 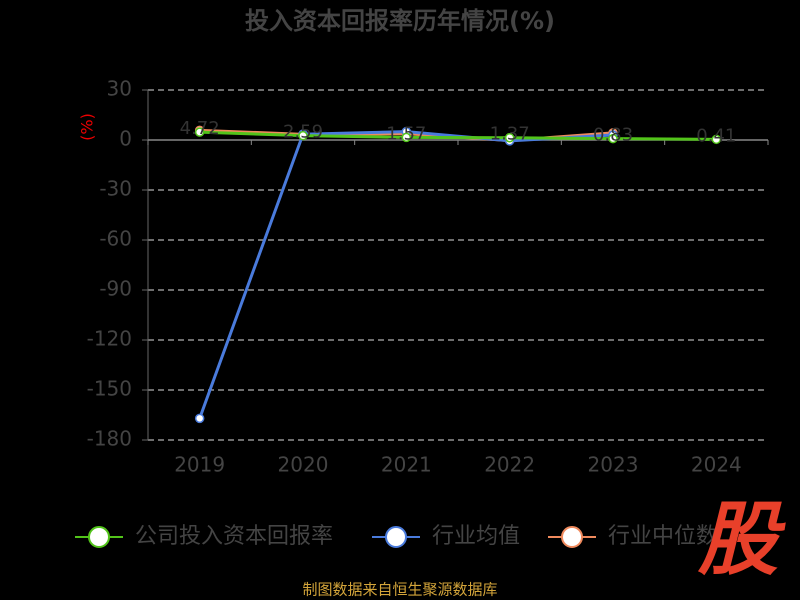 What do you see at coordinates (303, 465) in the screenshot?
I see `x-tick-label: 2020` at bounding box center [303, 465].